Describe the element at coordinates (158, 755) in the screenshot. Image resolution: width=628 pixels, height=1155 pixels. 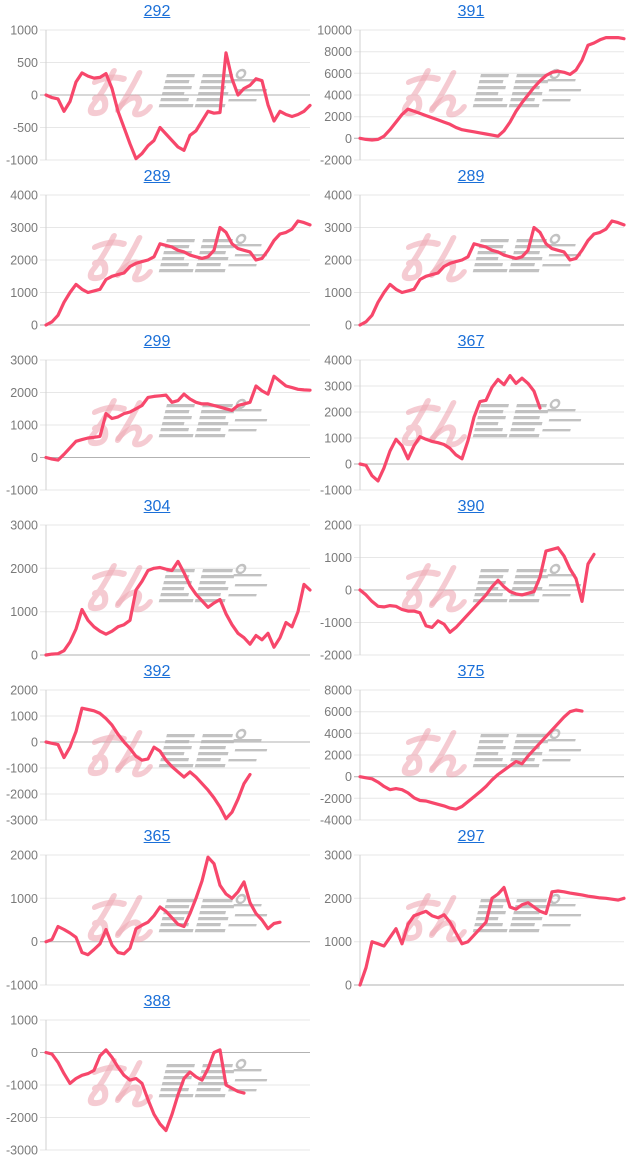
I see `line-chart: 2000 1000 0 -1000 -2000 -3000` at that location.